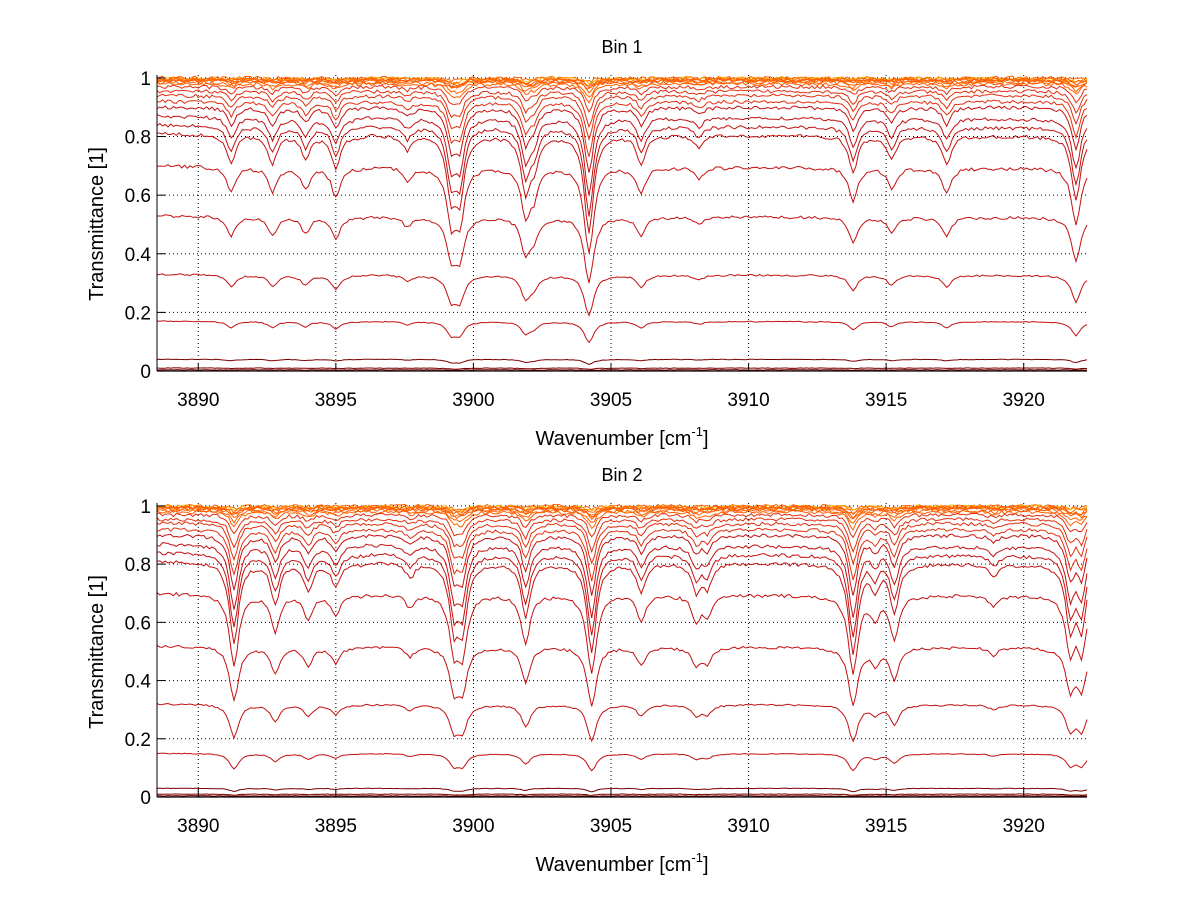  What do you see at coordinates (621, 475) in the screenshot?
I see `plot-title: Bin 2` at bounding box center [621, 475].